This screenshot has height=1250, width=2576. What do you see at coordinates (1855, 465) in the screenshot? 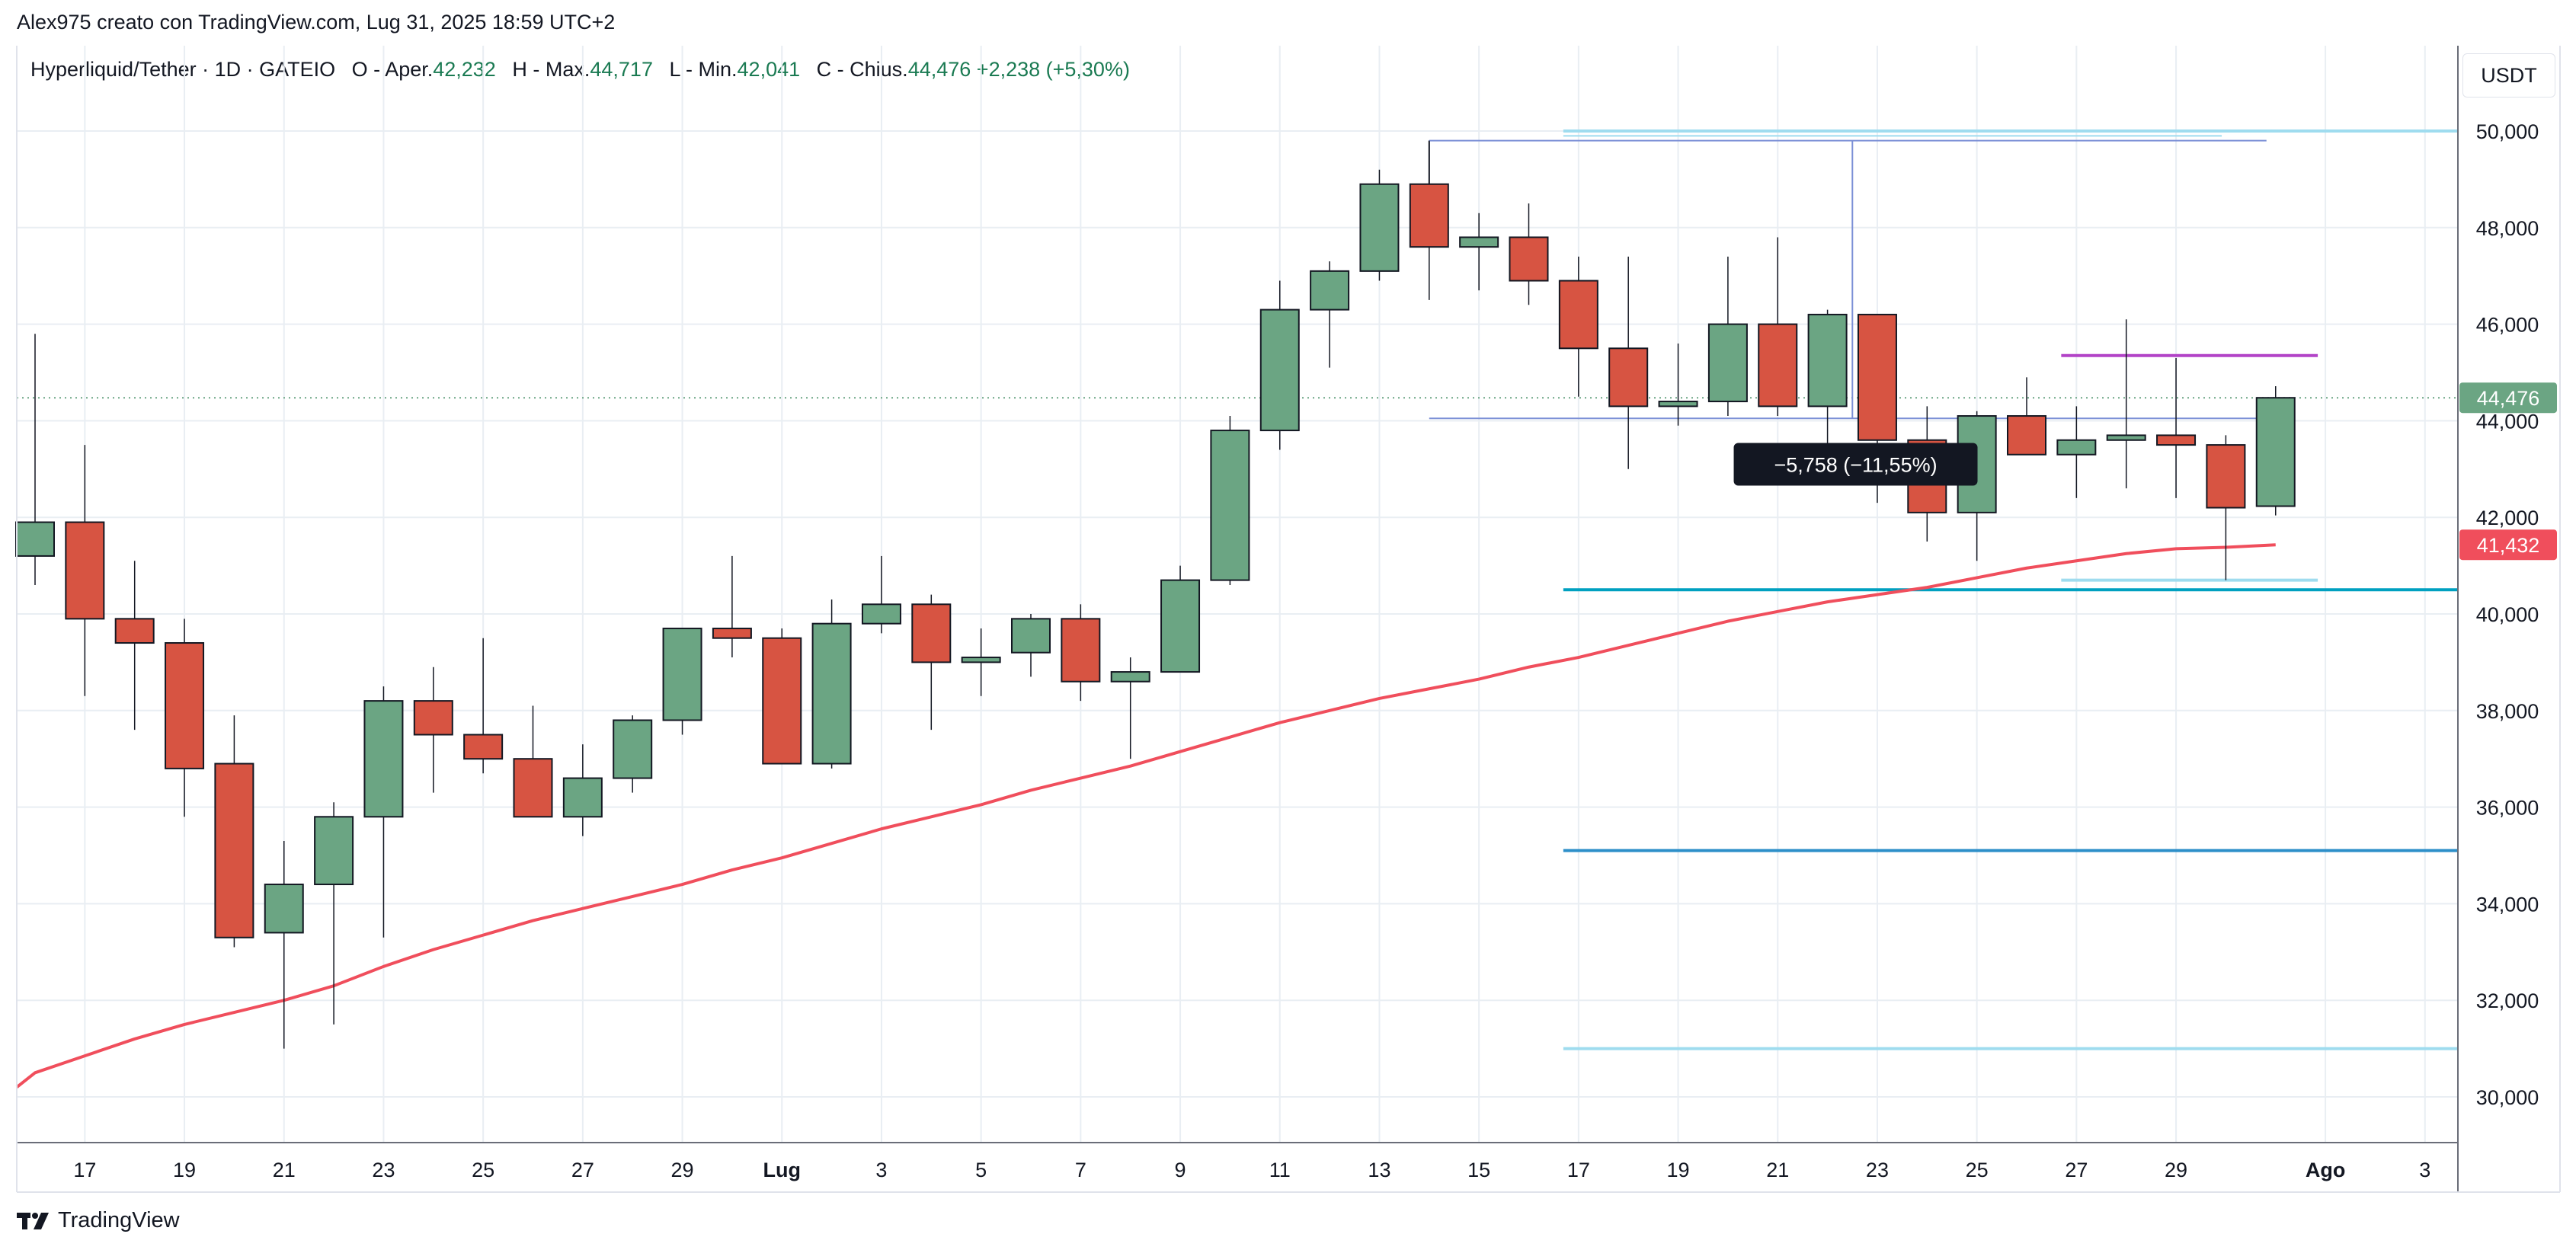
I see `measure-label: −5,758 (−11,55%)` at bounding box center [1855, 465].